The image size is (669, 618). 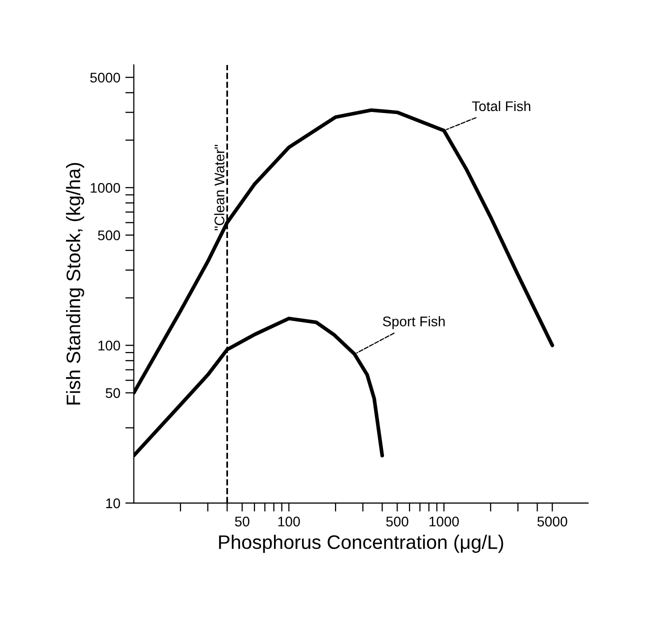 What do you see at coordinates (552, 521) in the screenshot?
I see `x-tick-label: 5000` at bounding box center [552, 521].